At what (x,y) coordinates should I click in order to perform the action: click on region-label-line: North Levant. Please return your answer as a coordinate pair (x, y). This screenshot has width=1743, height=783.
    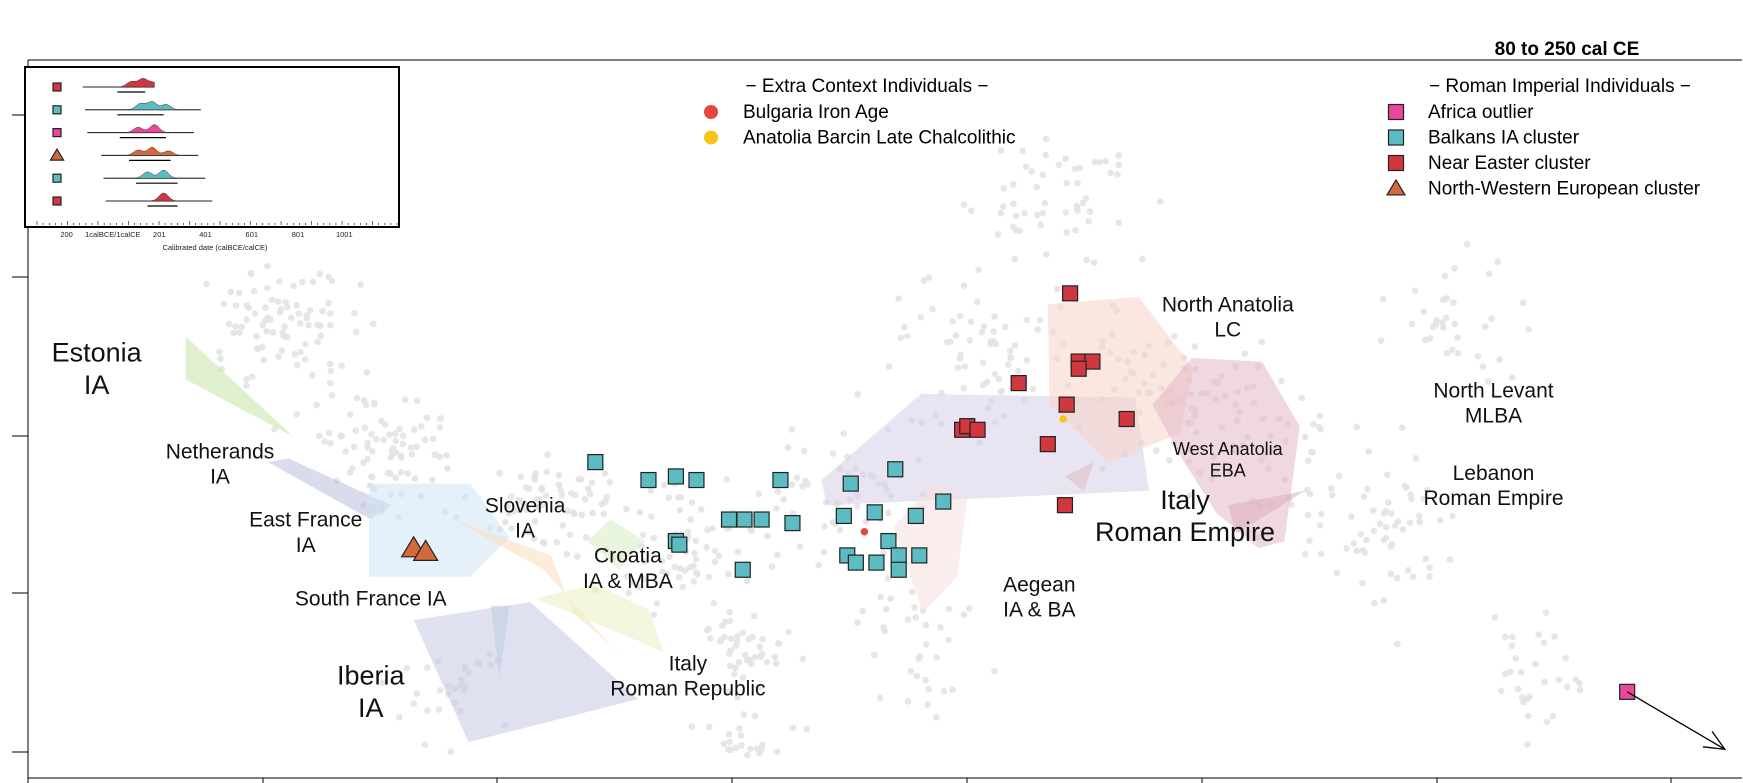
    Looking at the image, I should click on (1493, 391).